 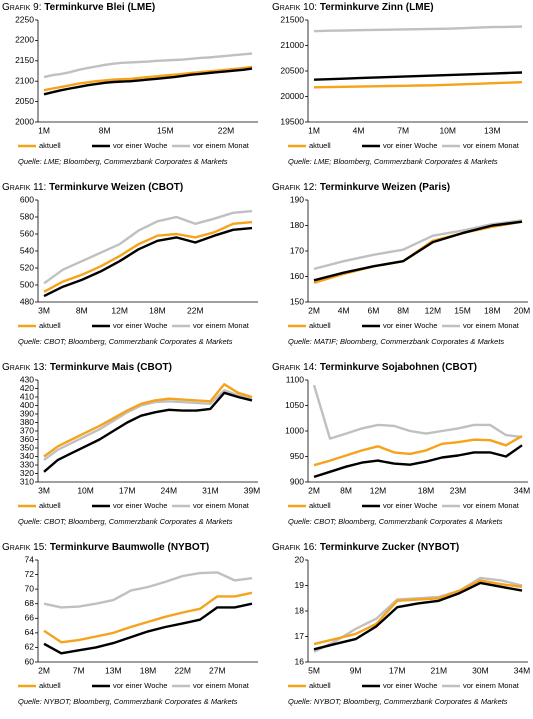 I want to click on y-tick-label: 64, so click(x=30, y=632).